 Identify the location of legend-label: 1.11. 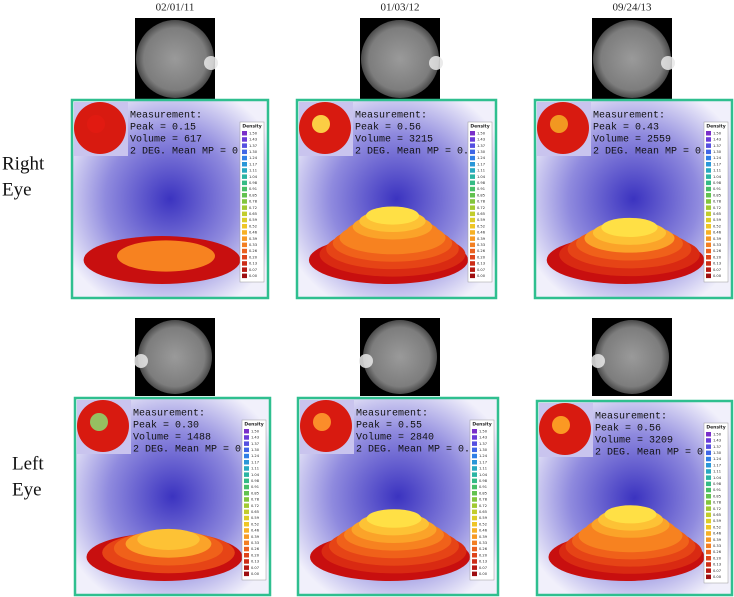
(255, 469).